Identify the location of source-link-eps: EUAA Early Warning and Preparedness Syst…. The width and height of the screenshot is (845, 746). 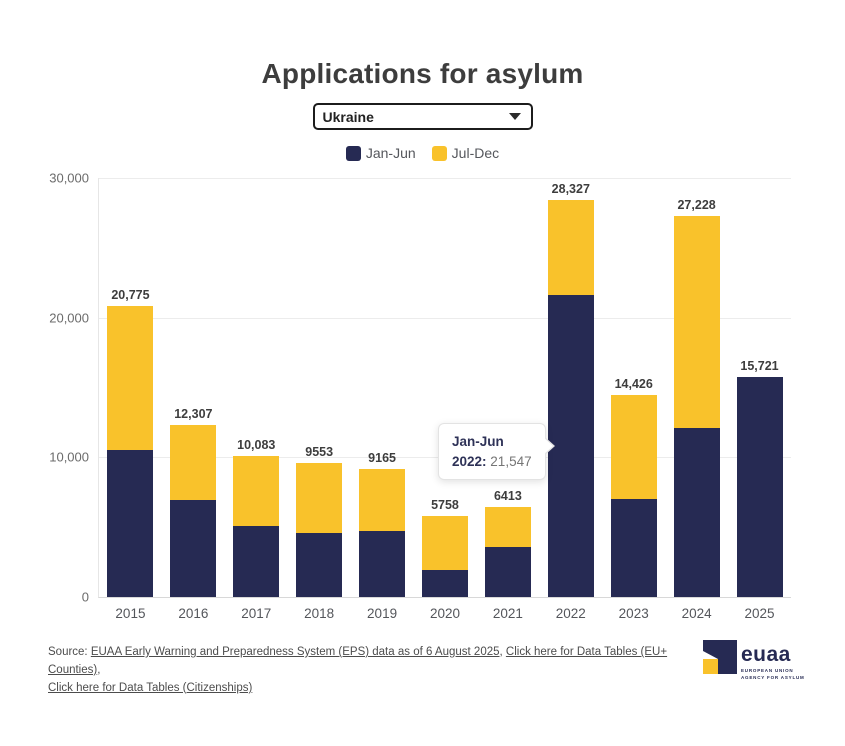
(295, 652).